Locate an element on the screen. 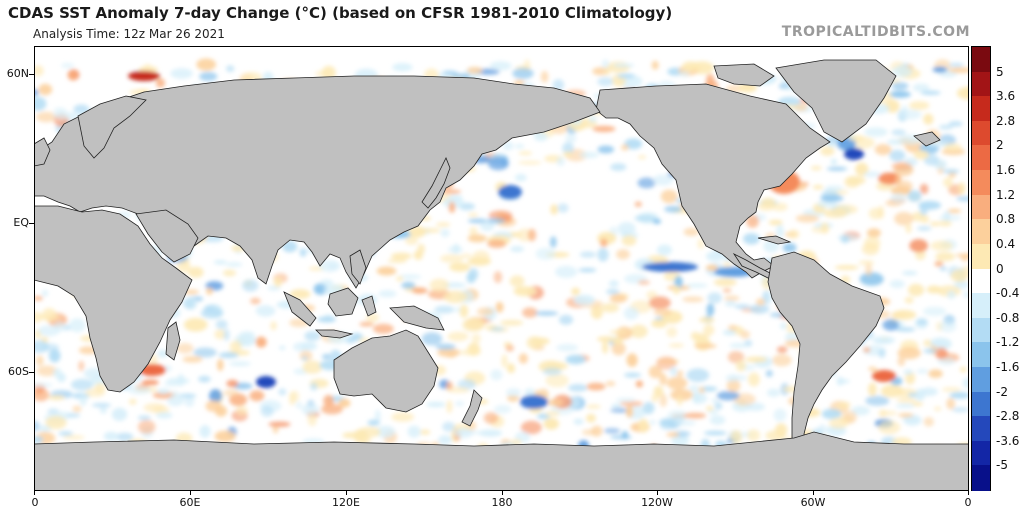 The width and height of the screenshot is (1024, 512). north-america is located at coordinates (713, 181).